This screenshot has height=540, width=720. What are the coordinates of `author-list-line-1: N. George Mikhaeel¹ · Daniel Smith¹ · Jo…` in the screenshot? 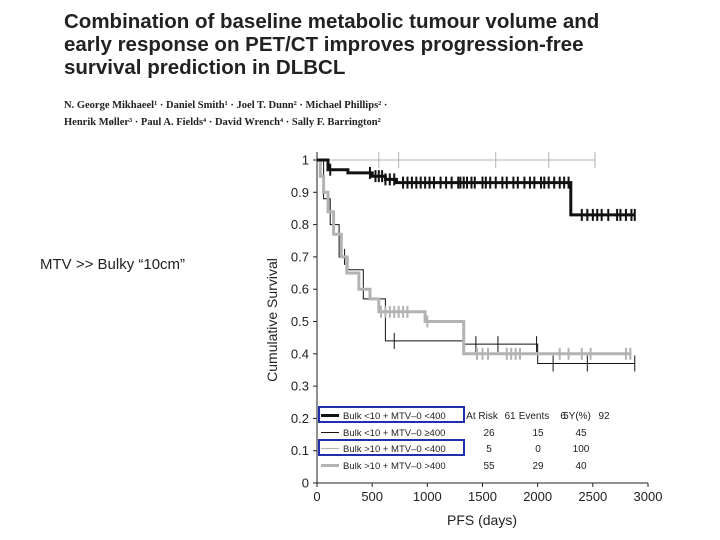 It's located at (226, 105).